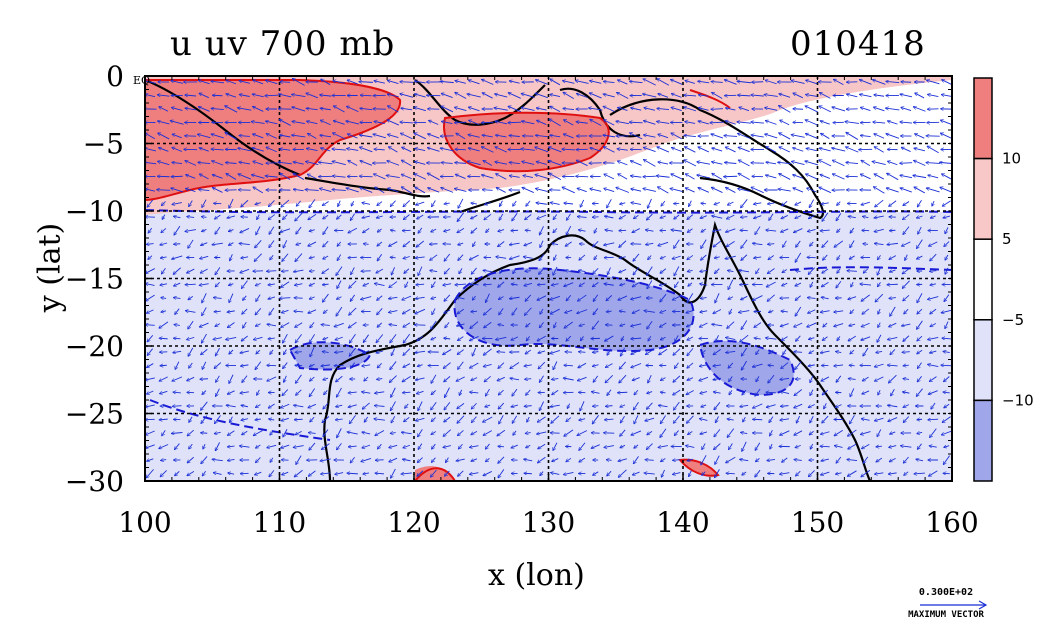  Describe the element at coordinates (103, 144) in the screenshot. I see `y-tick-label: −5` at that location.